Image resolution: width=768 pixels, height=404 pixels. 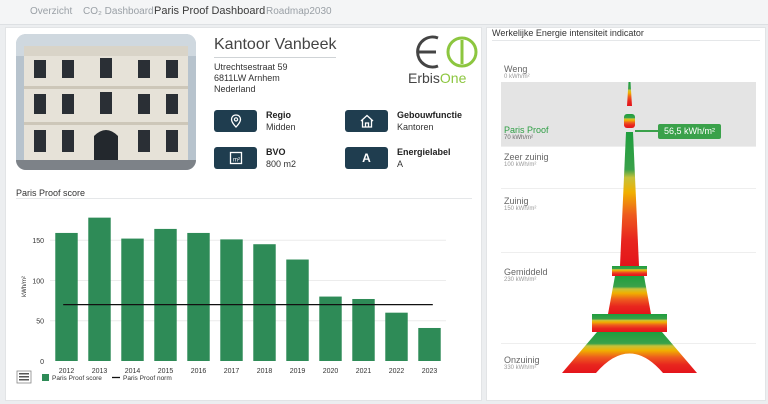 What do you see at coordinates (118, 11) in the screenshot?
I see `tab-co2-dashboard: CO₂ Dashboard` at bounding box center [118, 11].